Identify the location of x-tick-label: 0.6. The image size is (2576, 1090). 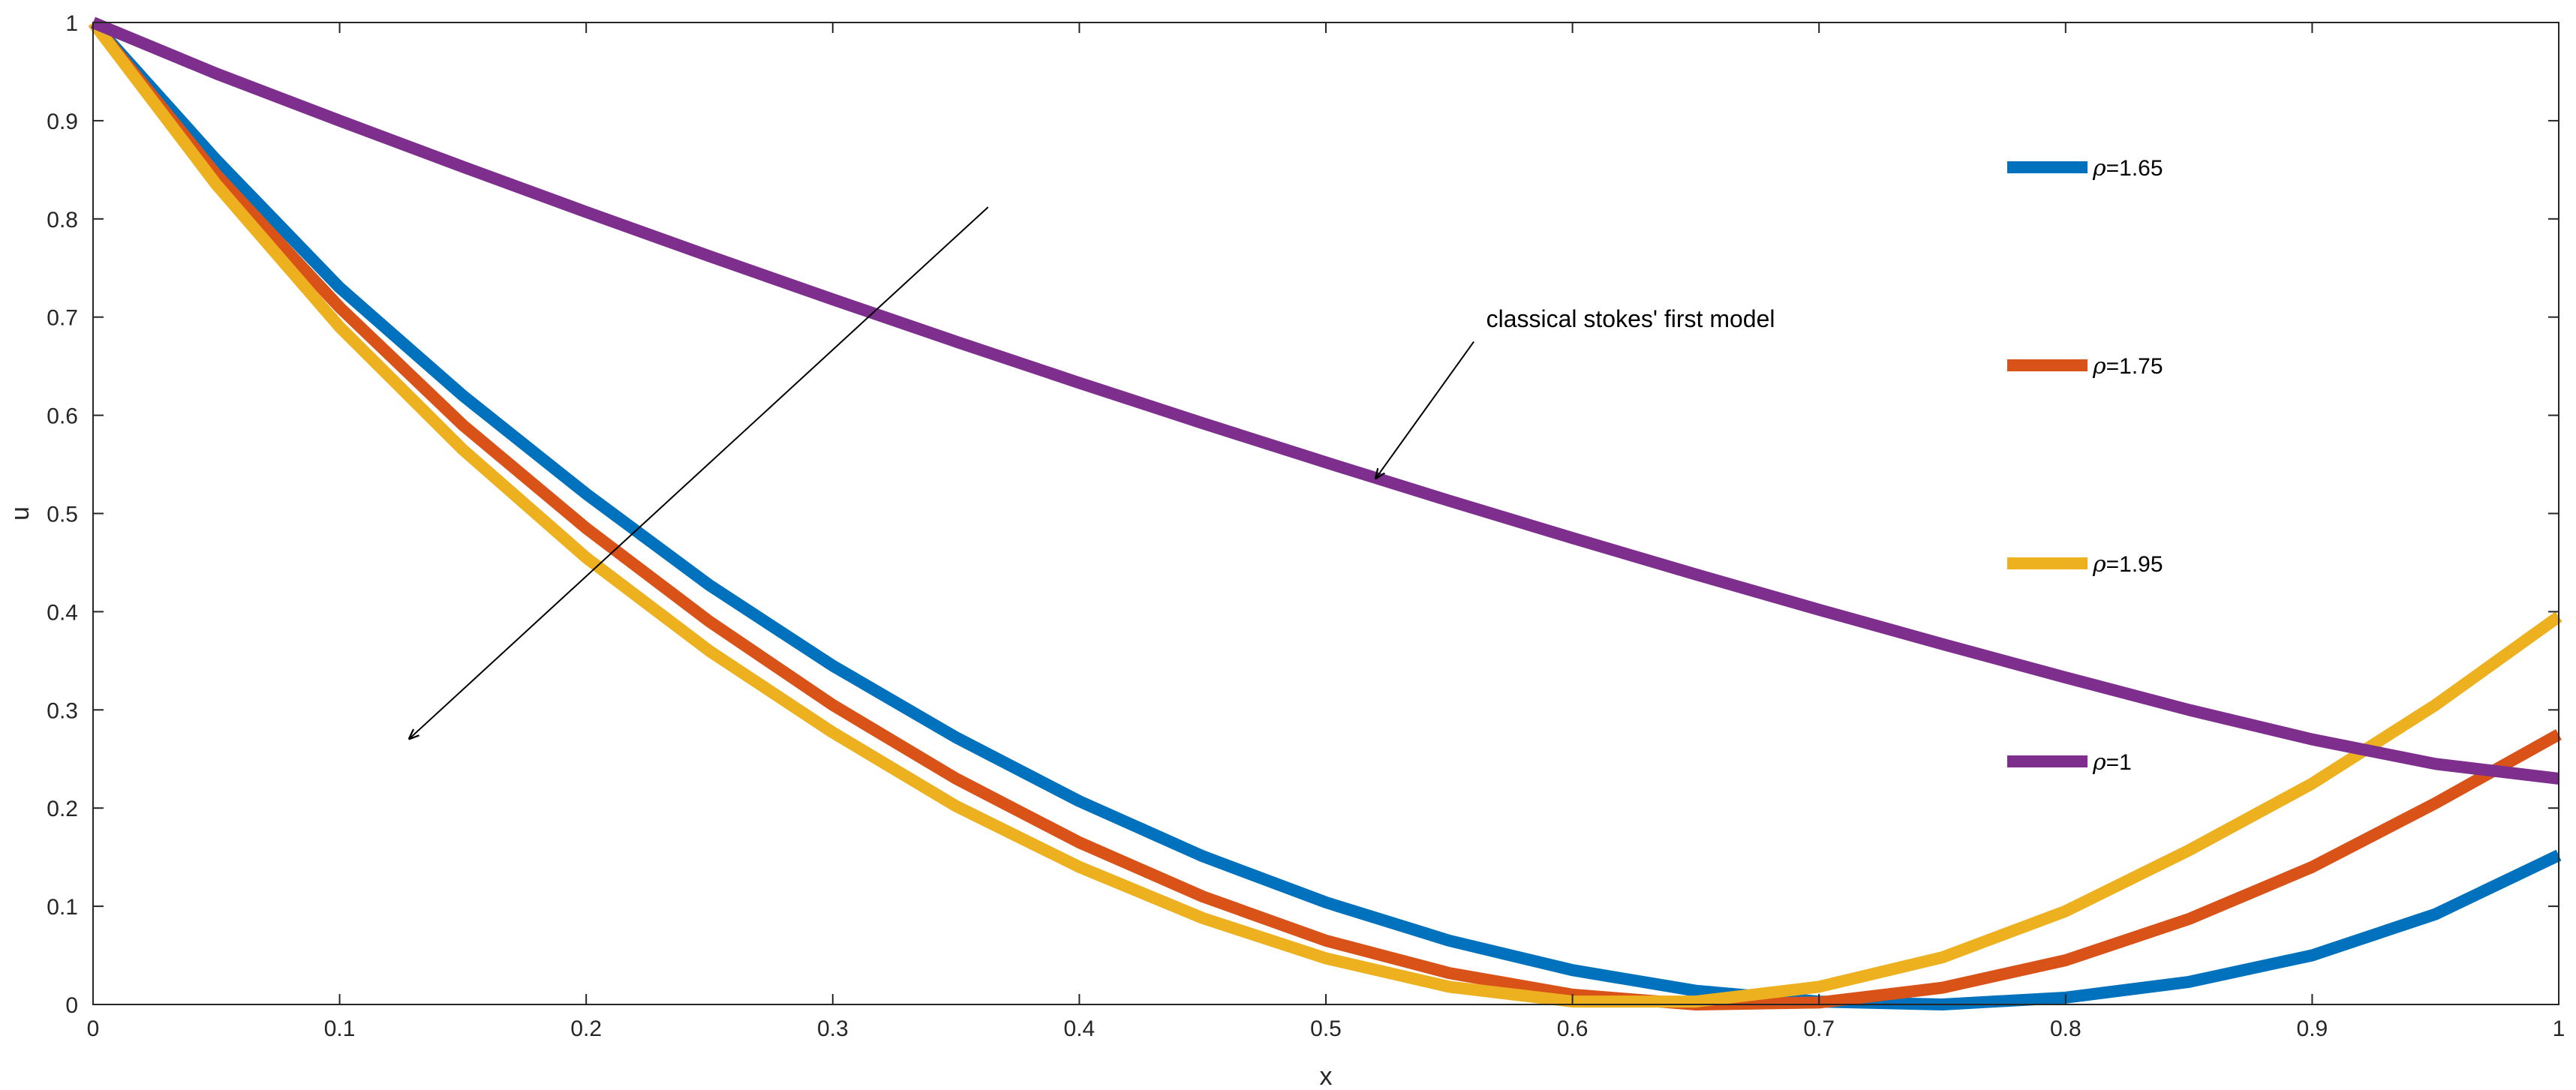
(1573, 1028).